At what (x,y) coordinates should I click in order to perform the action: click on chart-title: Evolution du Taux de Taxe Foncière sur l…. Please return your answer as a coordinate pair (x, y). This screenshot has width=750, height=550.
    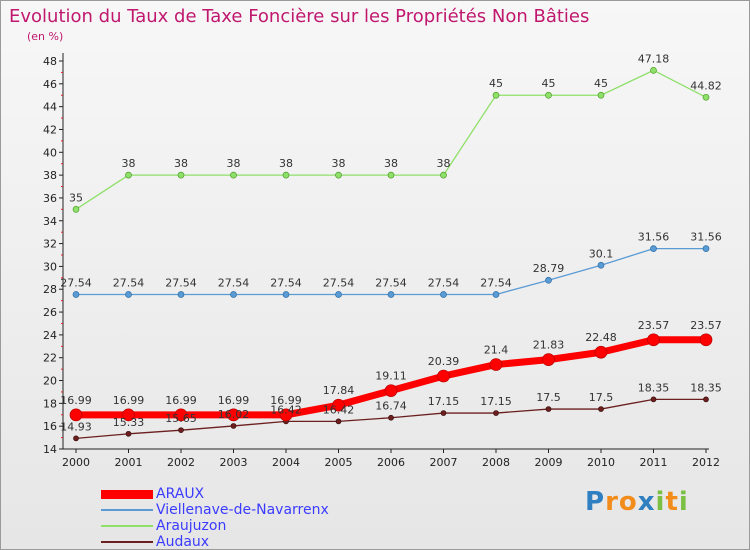
    Looking at the image, I should click on (299, 16).